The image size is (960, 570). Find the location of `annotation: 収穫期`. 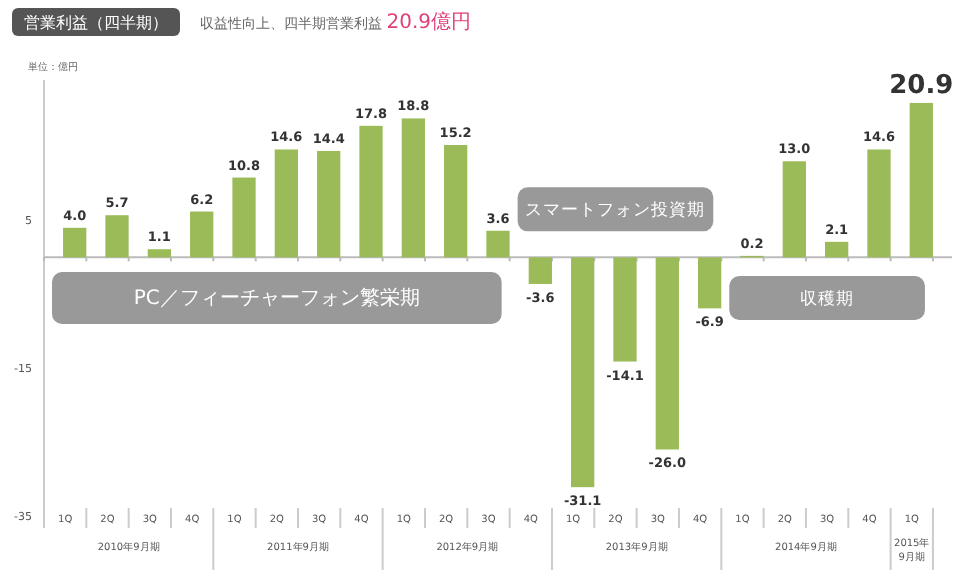

annotation: 収穫期 is located at coordinates (827, 299).